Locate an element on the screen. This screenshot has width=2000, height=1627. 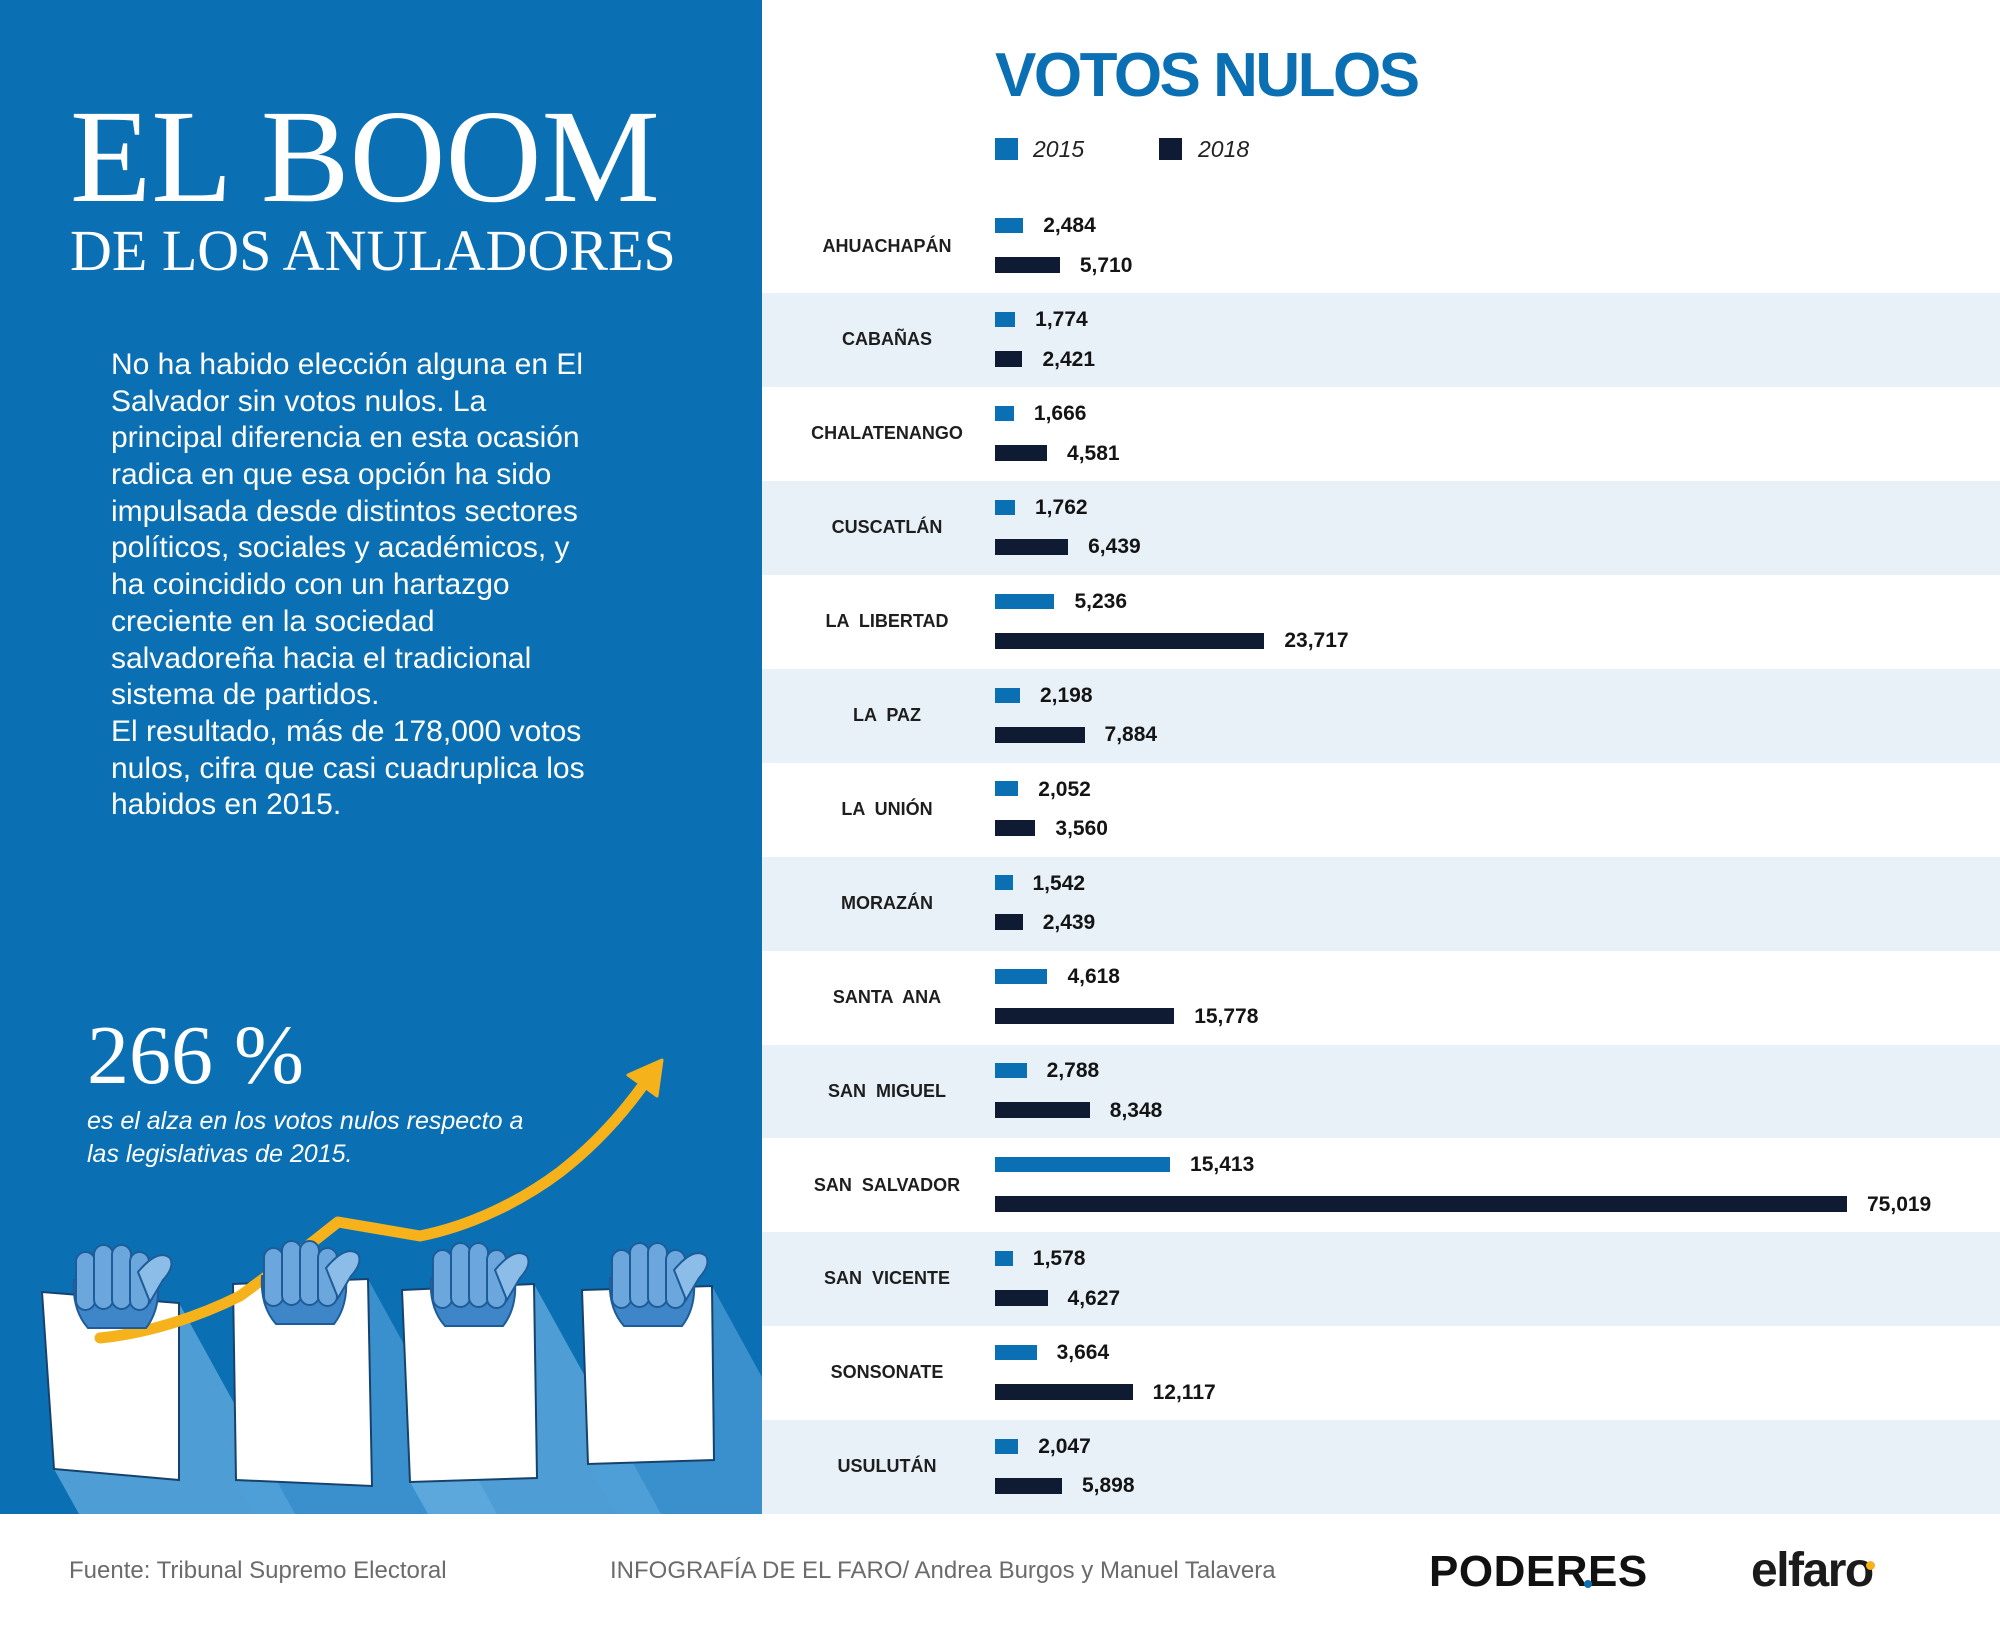
category-label: SANTA ANA is located at coordinates (887, 996).